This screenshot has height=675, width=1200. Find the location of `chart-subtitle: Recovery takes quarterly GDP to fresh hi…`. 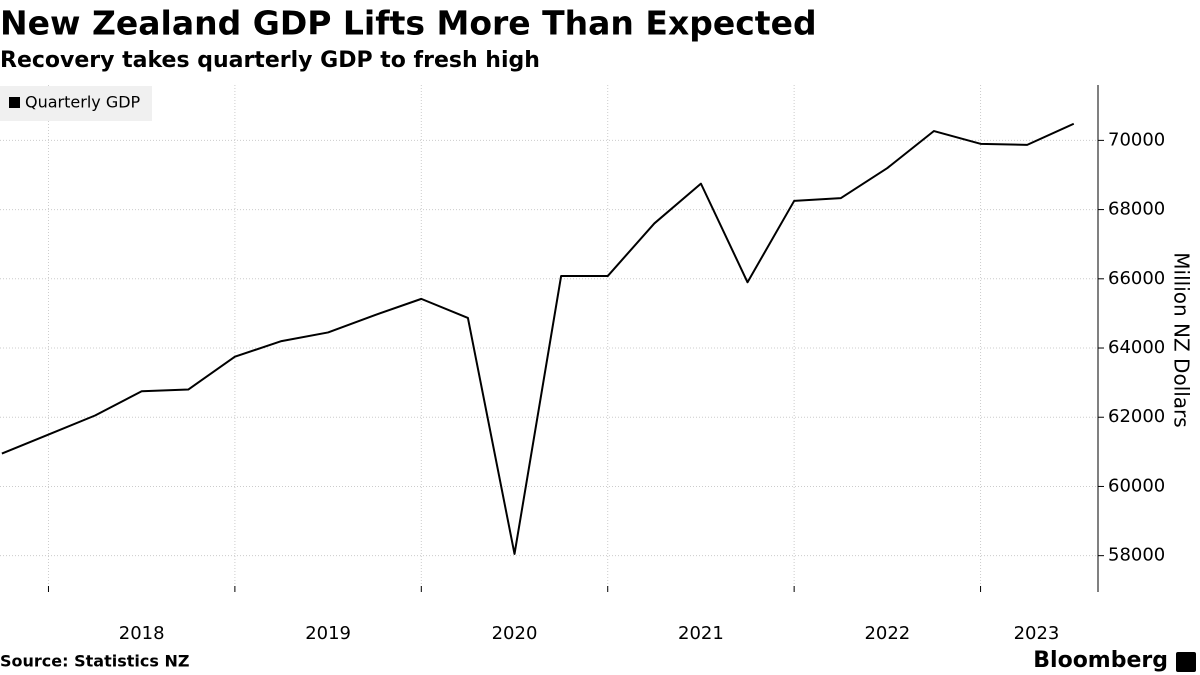

chart-subtitle: Recovery takes quarterly GDP to fresh hi… is located at coordinates (270, 60).